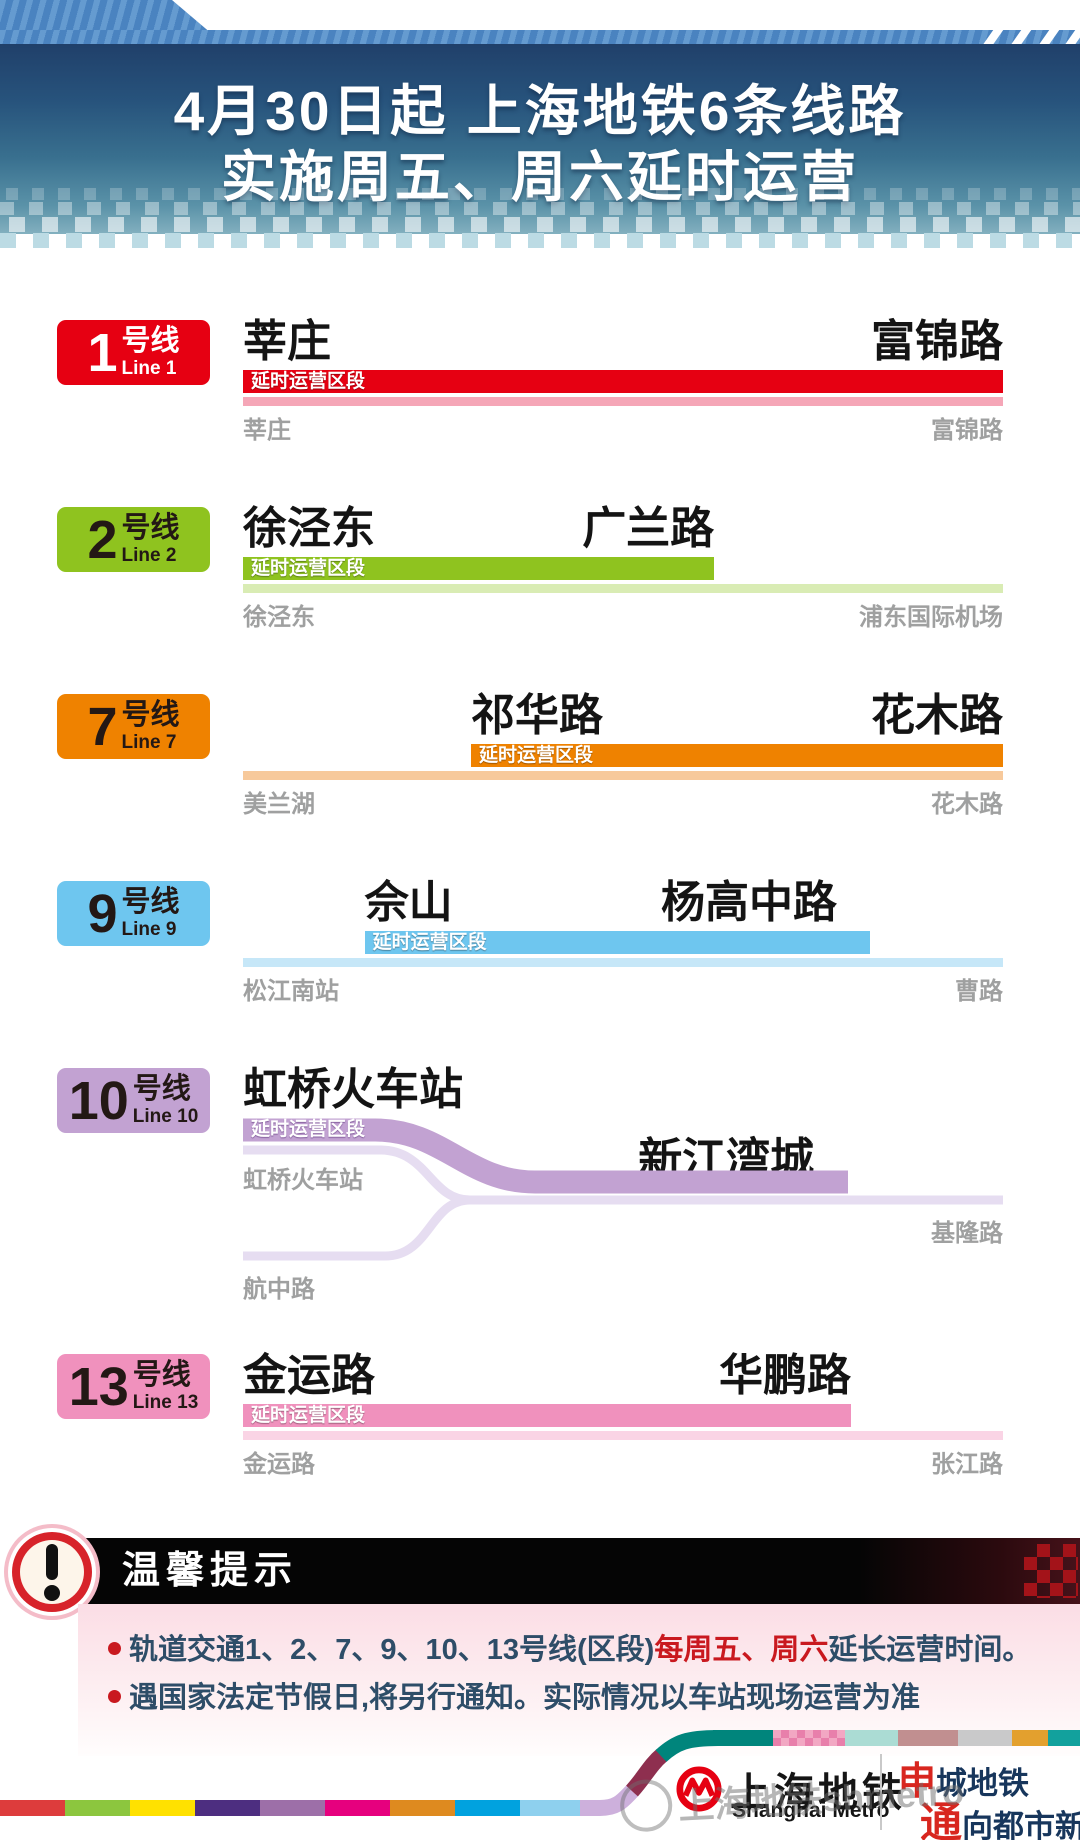  I want to click on notice-bullet-1: 轨道交通1、2、7、9、10、13号线(区段)每周五、周六延长运营时间。, so click(569, 1647).